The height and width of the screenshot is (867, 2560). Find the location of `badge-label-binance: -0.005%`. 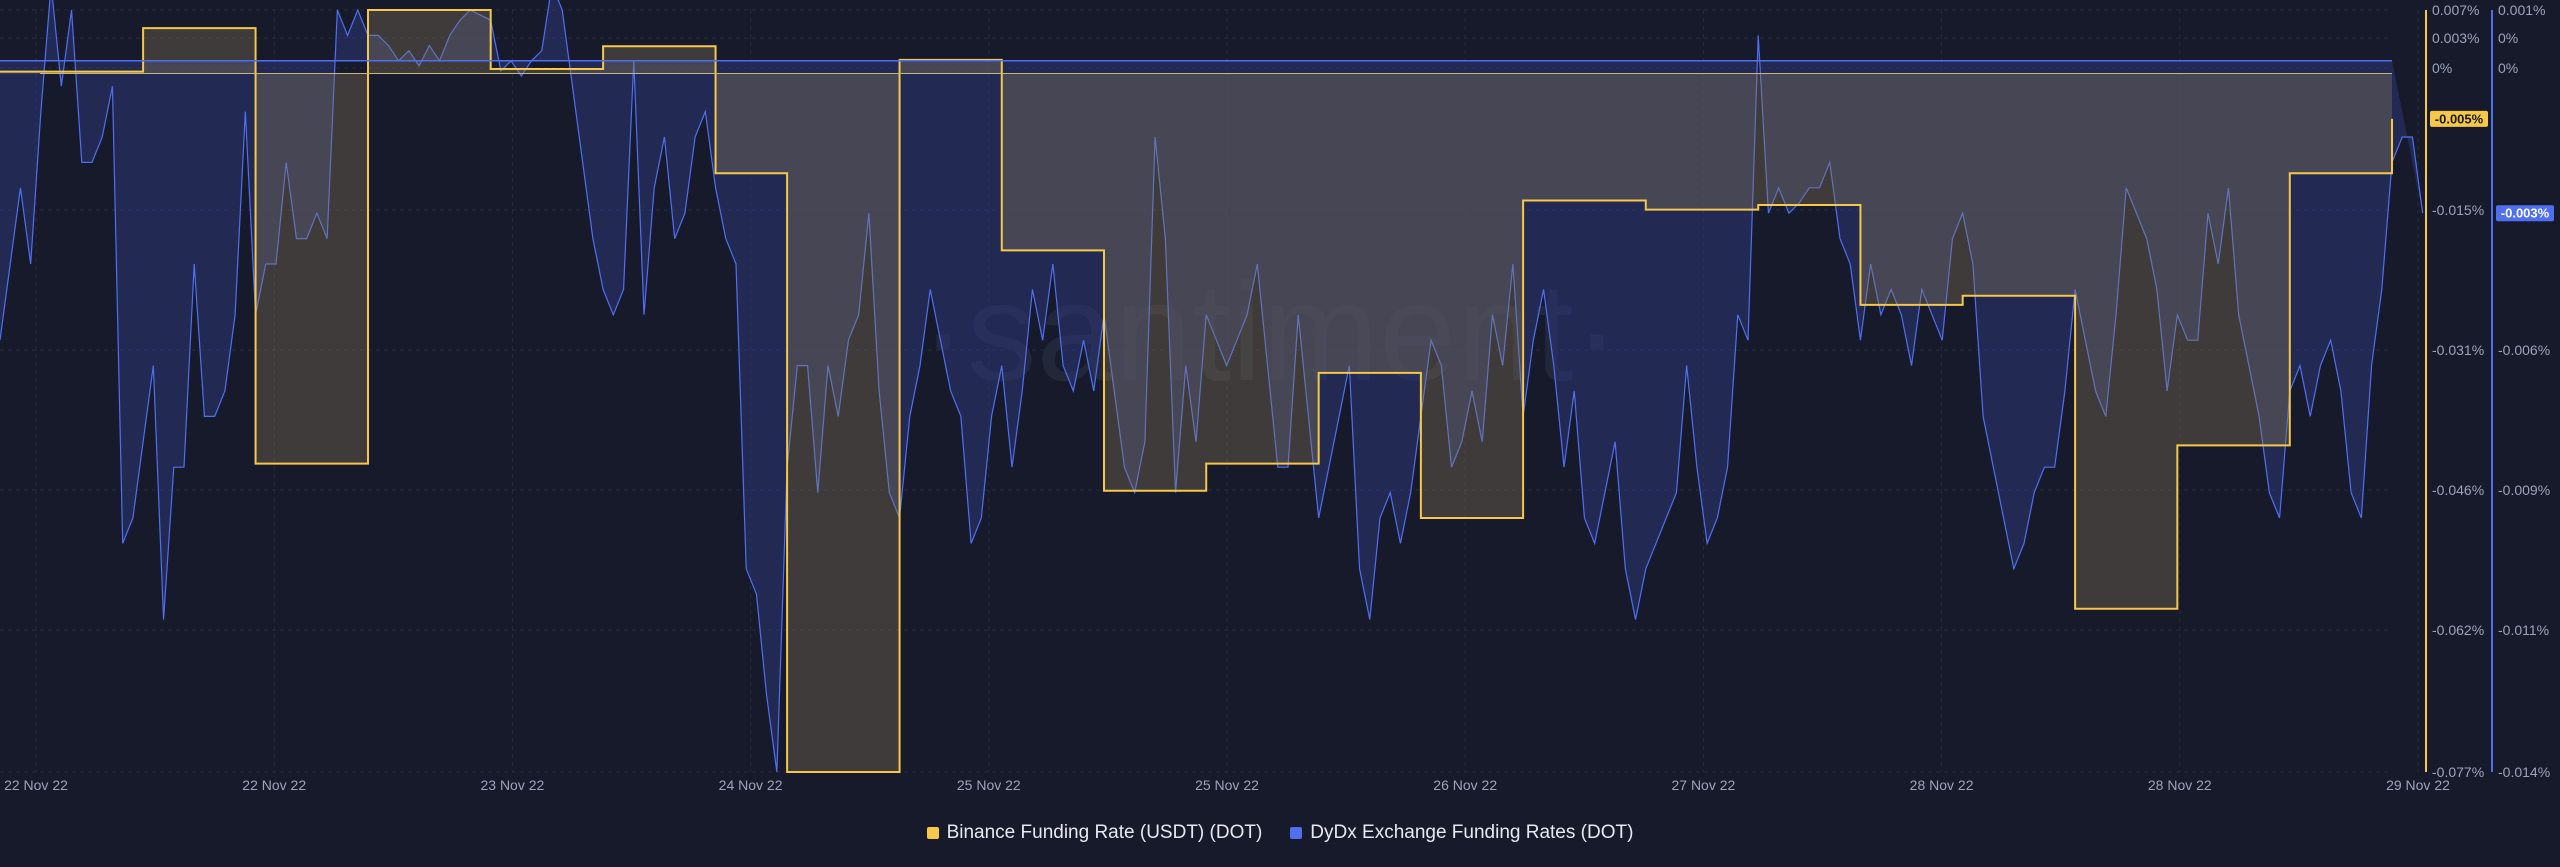

badge-label-binance: -0.005% is located at coordinates (2459, 118).